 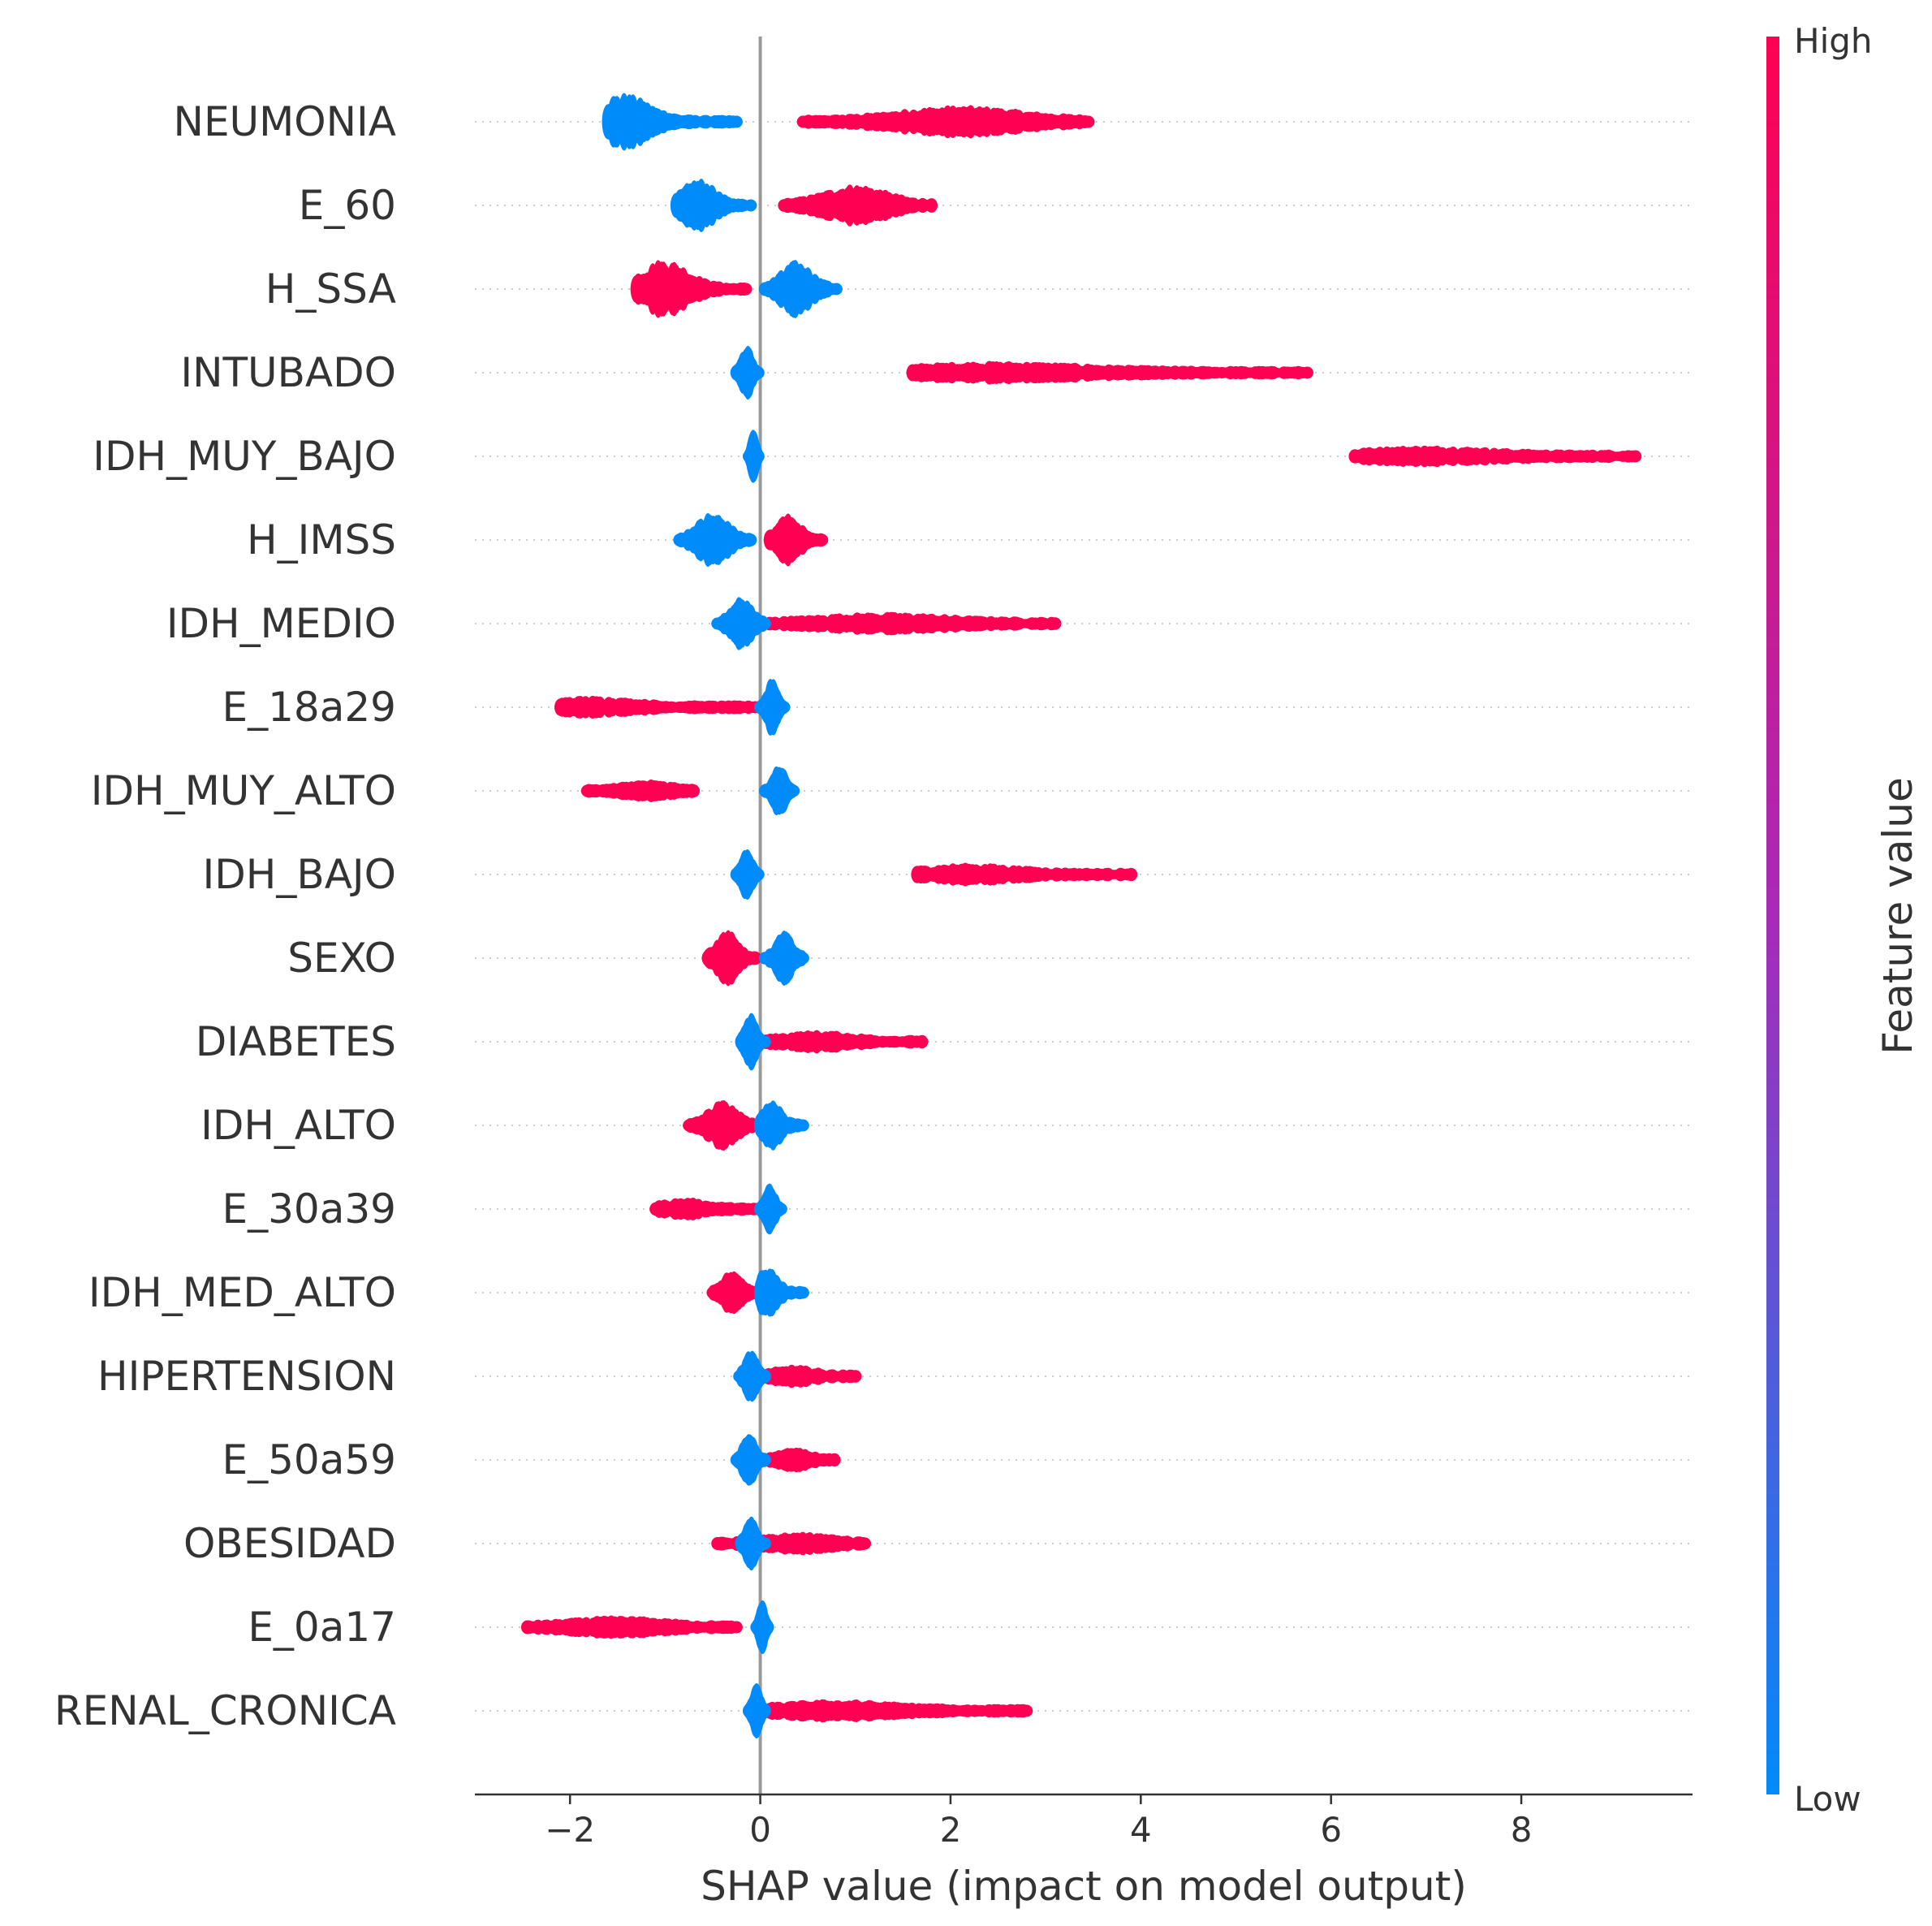 I want to click on x-axis-label: SHAP value (impact on model output), so click(x=1084, y=1886).